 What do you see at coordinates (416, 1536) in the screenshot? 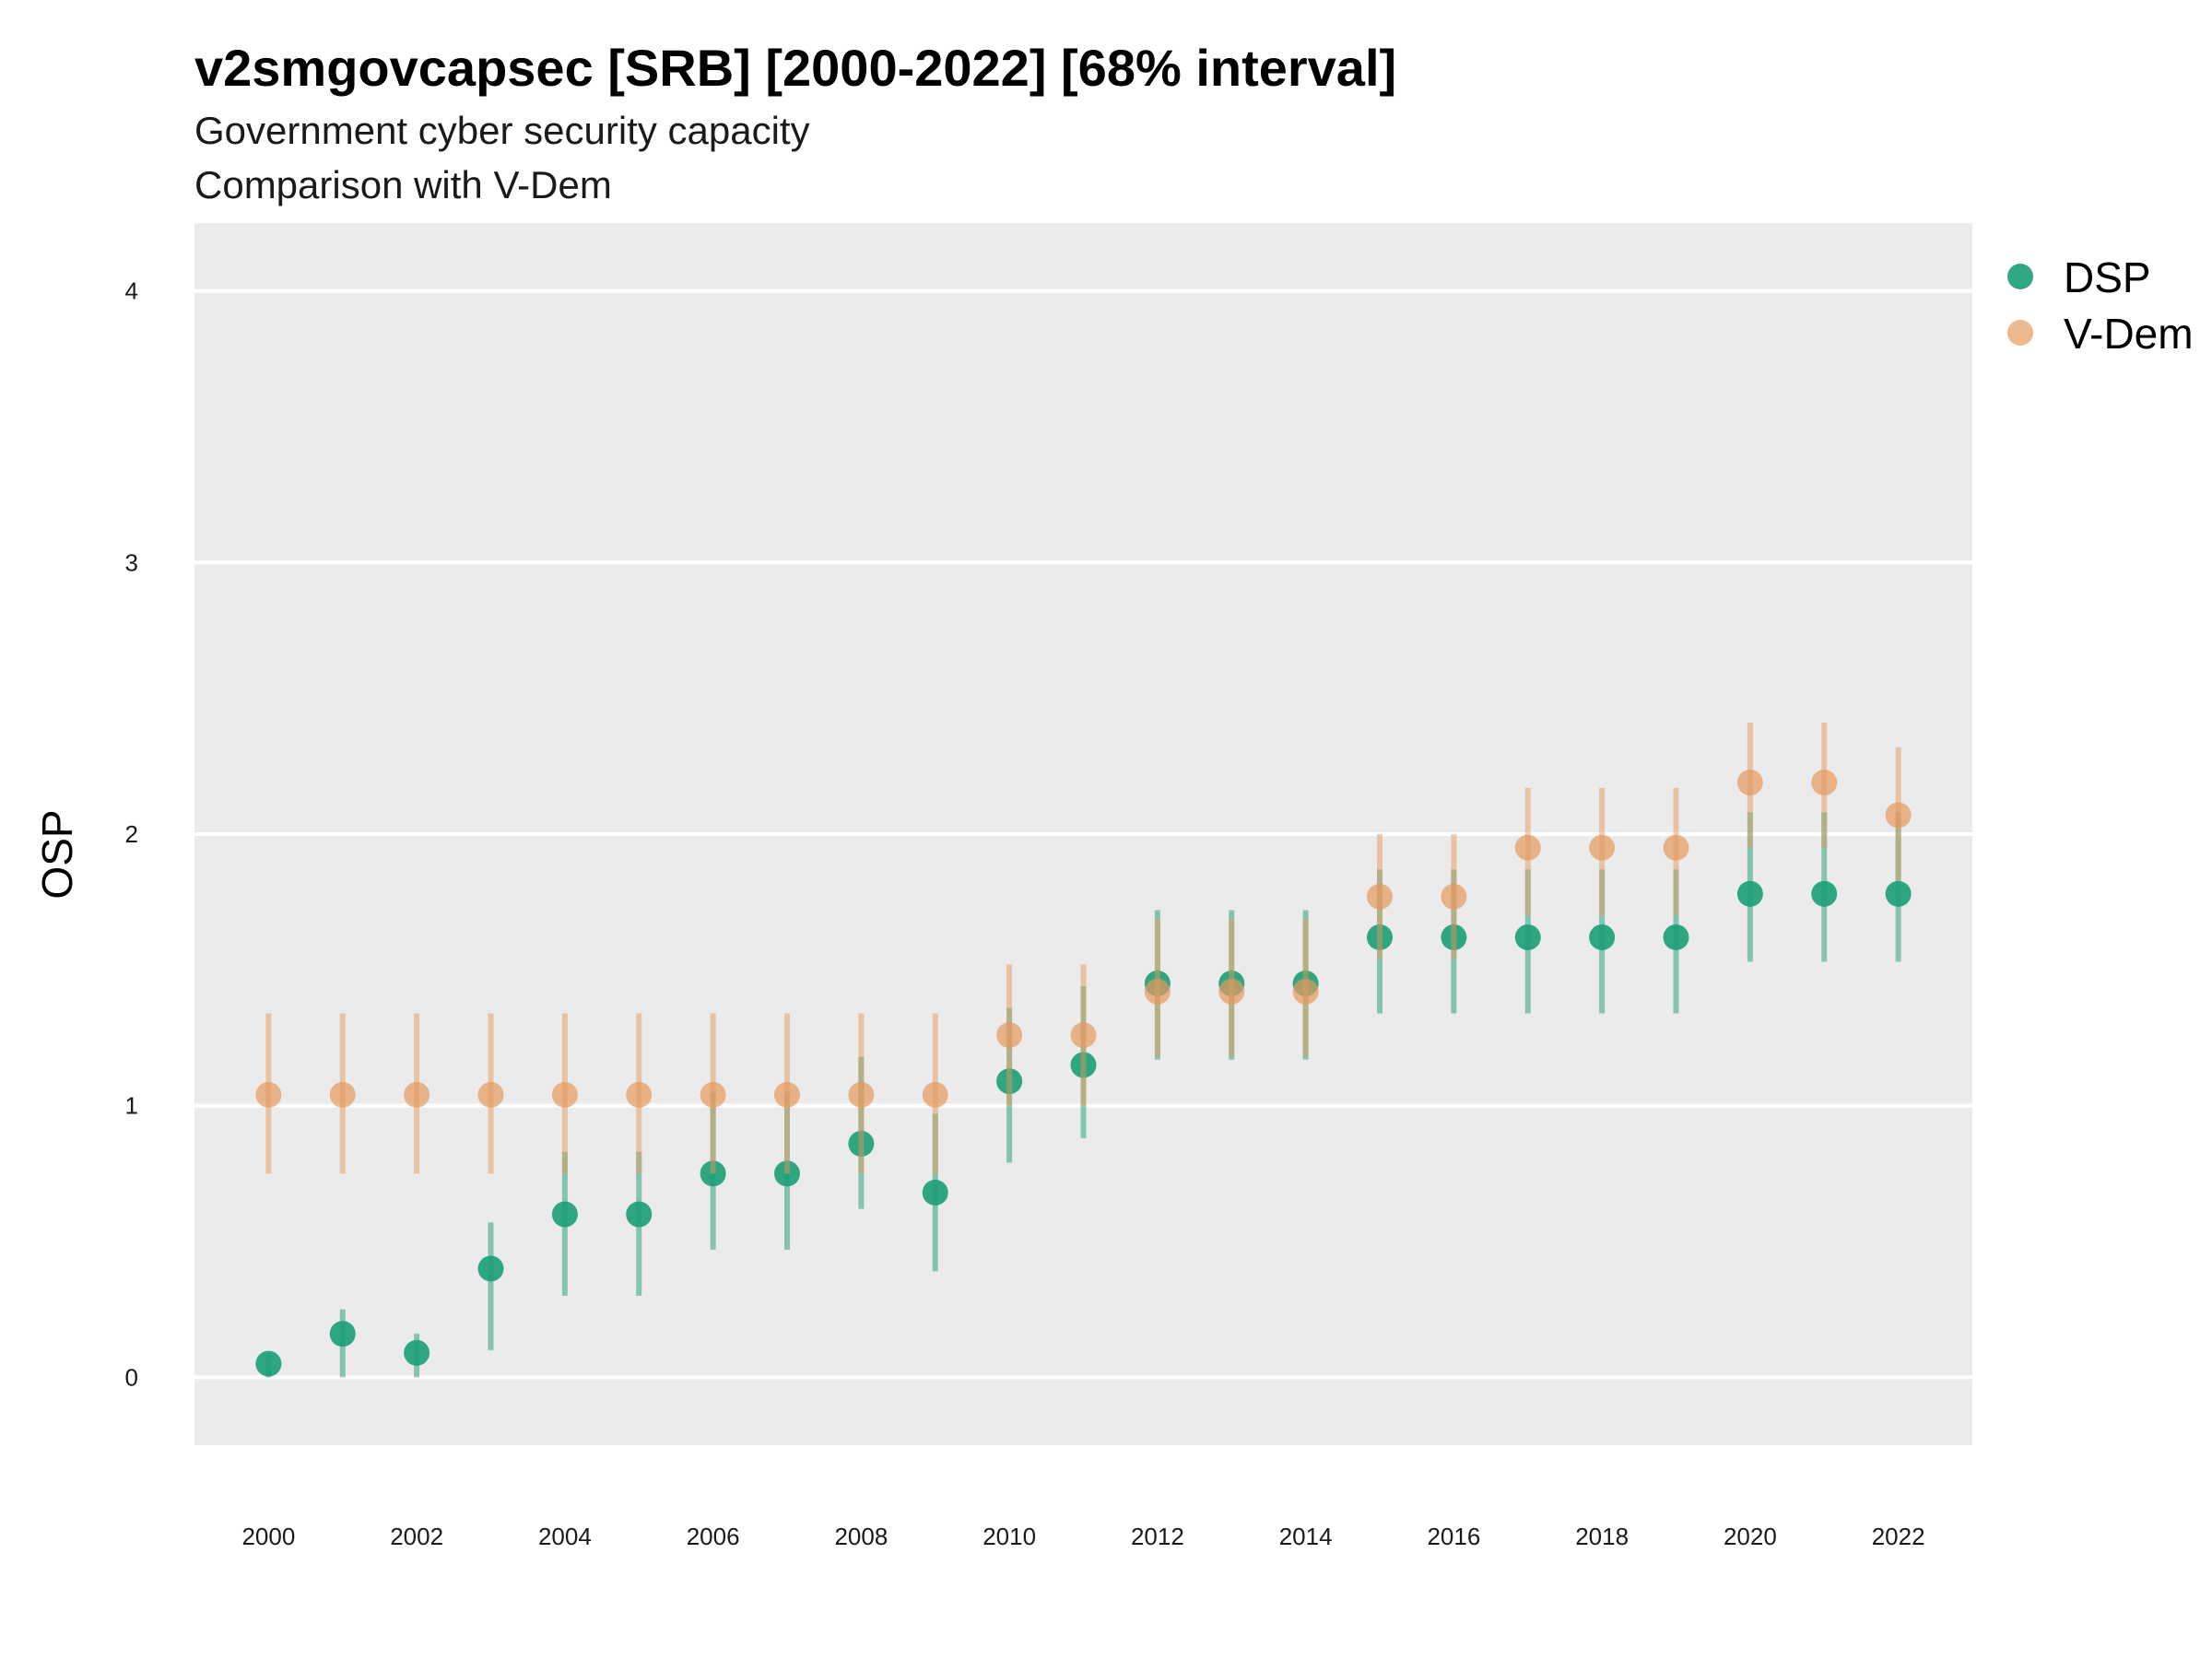
I see `x-tick-label-2002: 2002` at bounding box center [416, 1536].